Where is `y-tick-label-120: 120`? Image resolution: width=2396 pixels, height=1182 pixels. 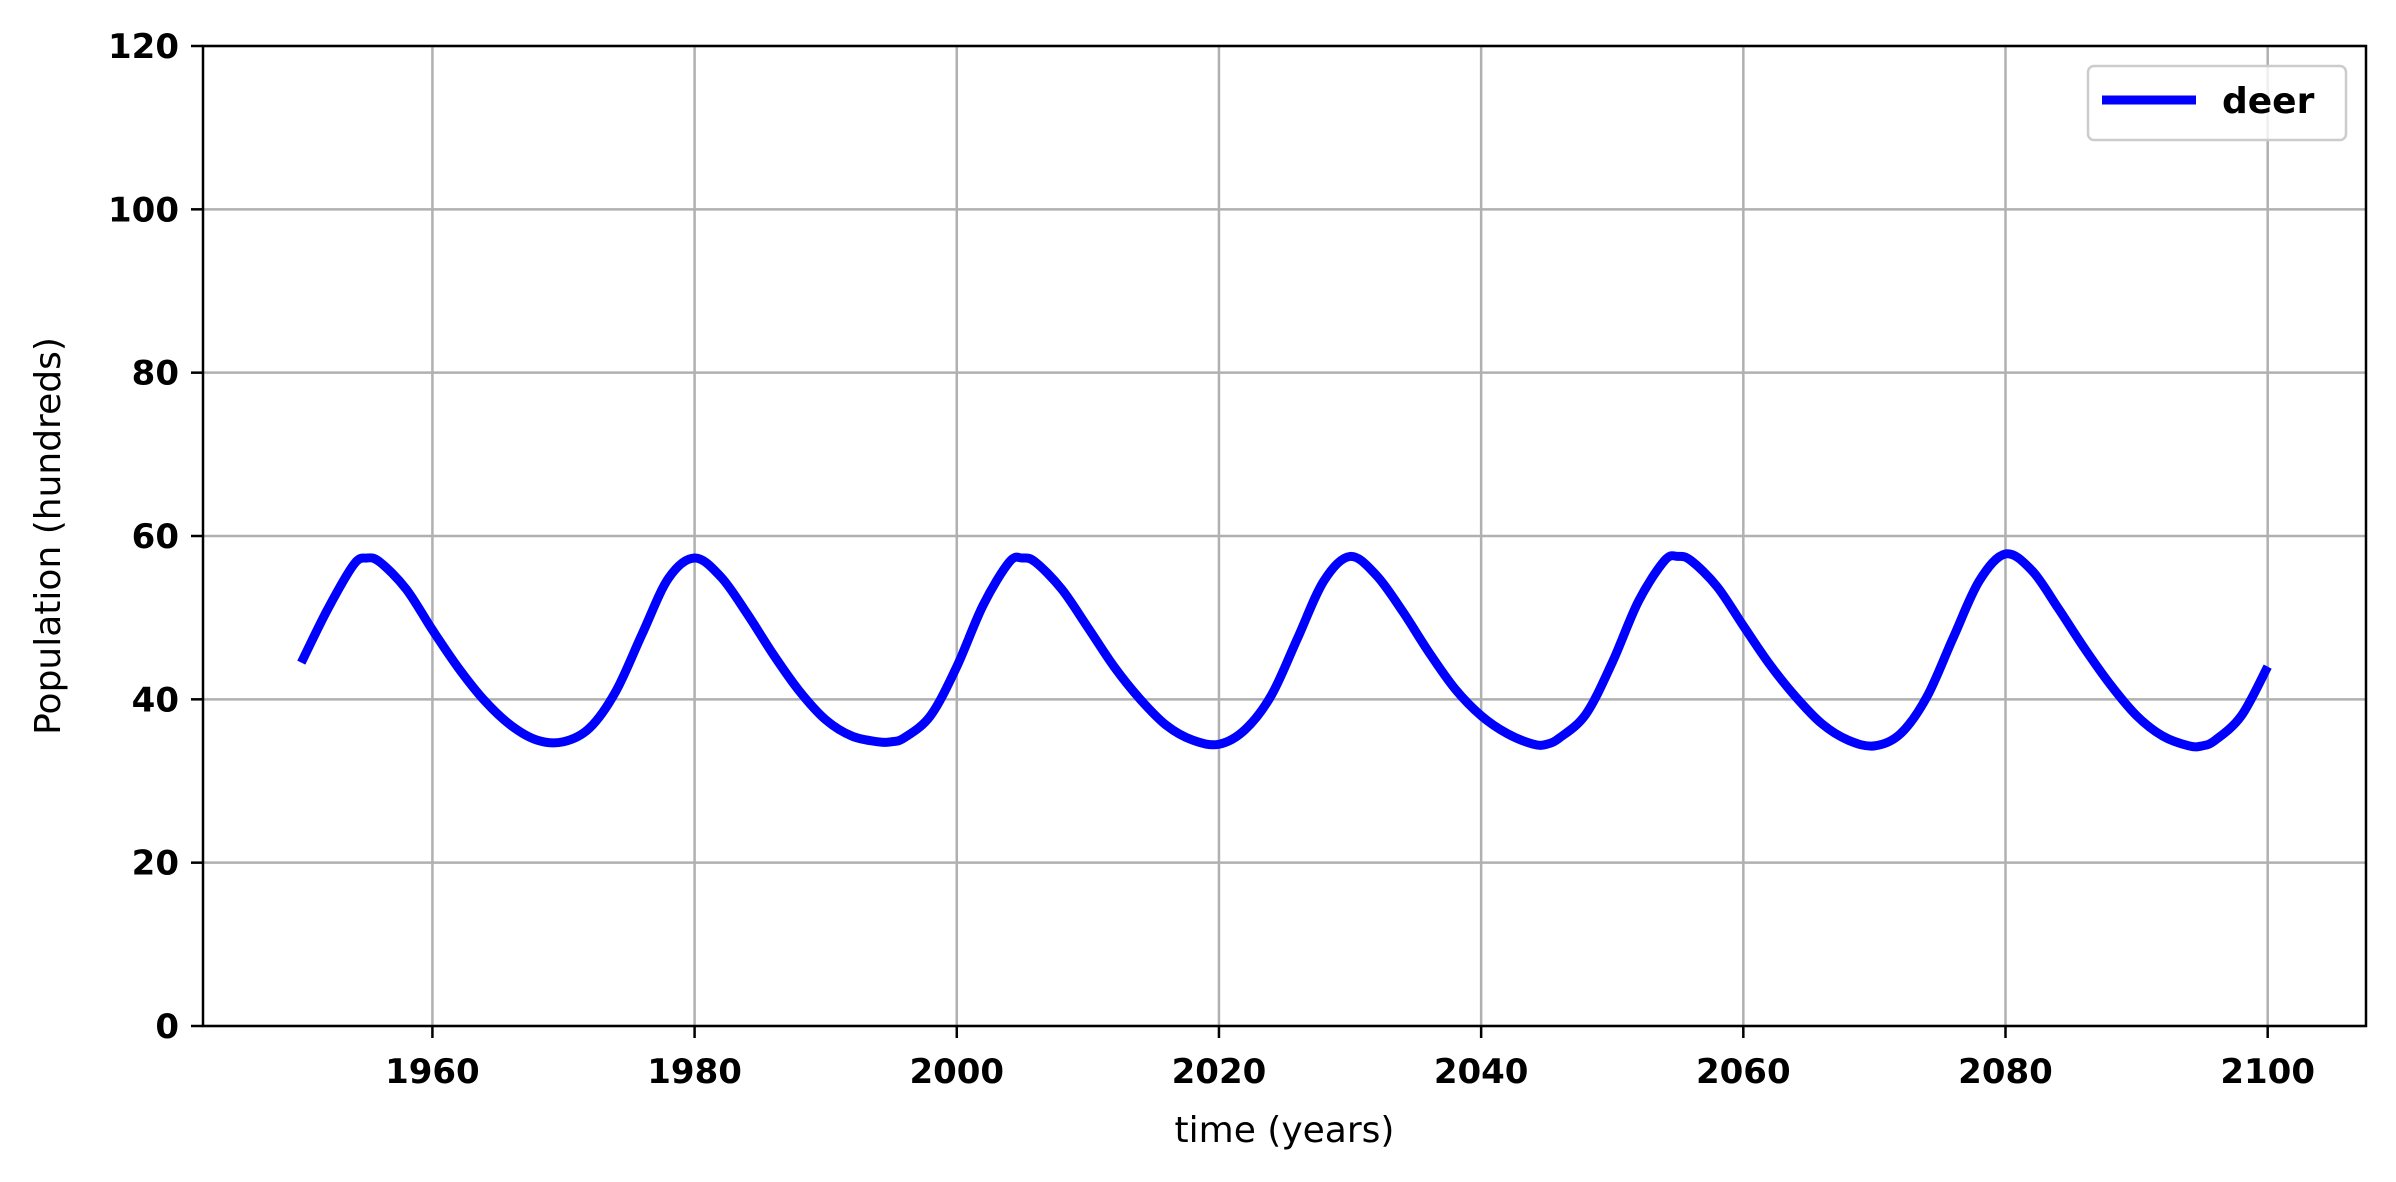 y-tick-label-120: 120 is located at coordinates (143, 47).